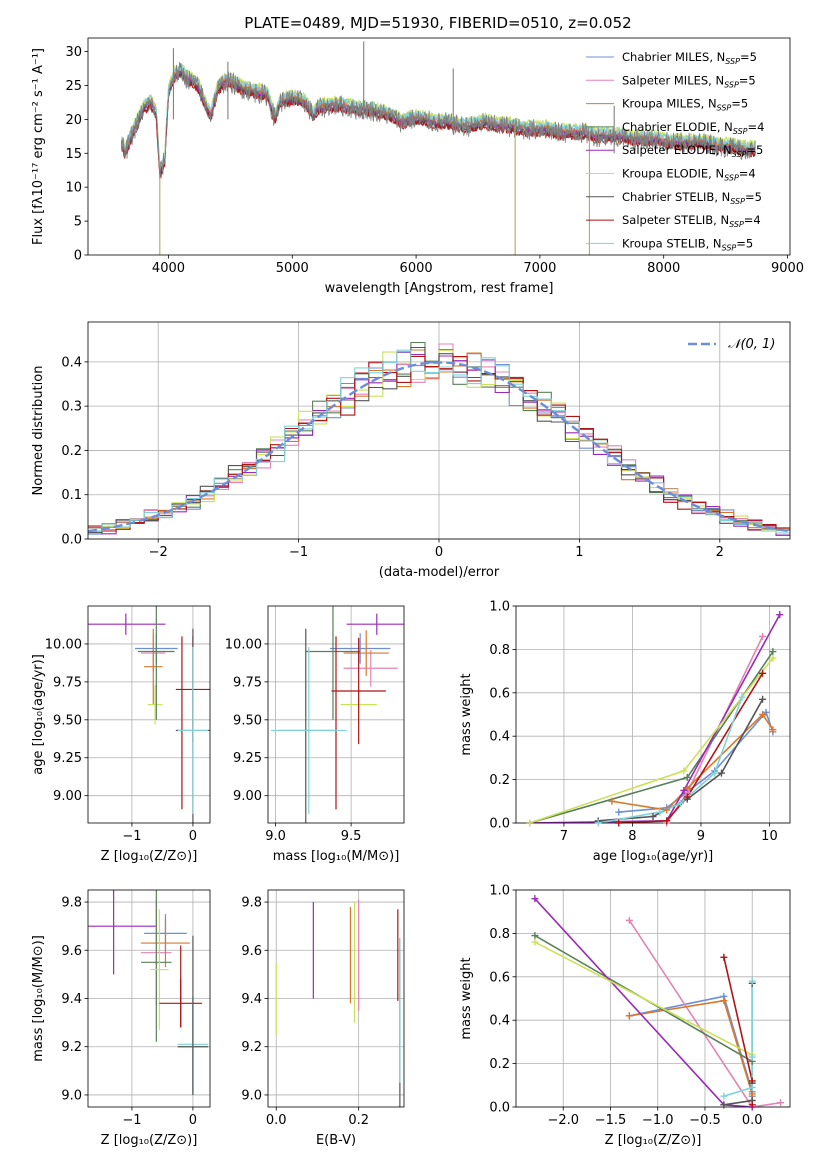 This screenshot has width=819, height=1170. Describe the element at coordinates (720, 552) in the screenshot. I see `x-tick-label: 2` at that location.